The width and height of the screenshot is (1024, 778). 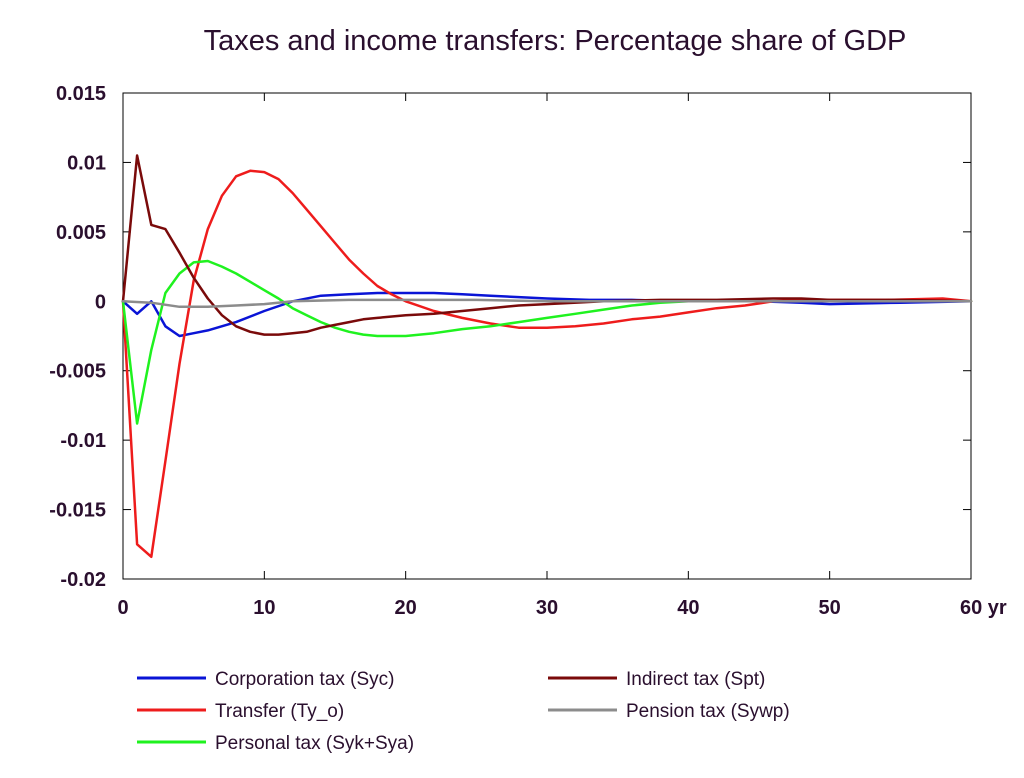 I want to click on legend-label: Indirect tax (Spt), so click(x=695, y=679).